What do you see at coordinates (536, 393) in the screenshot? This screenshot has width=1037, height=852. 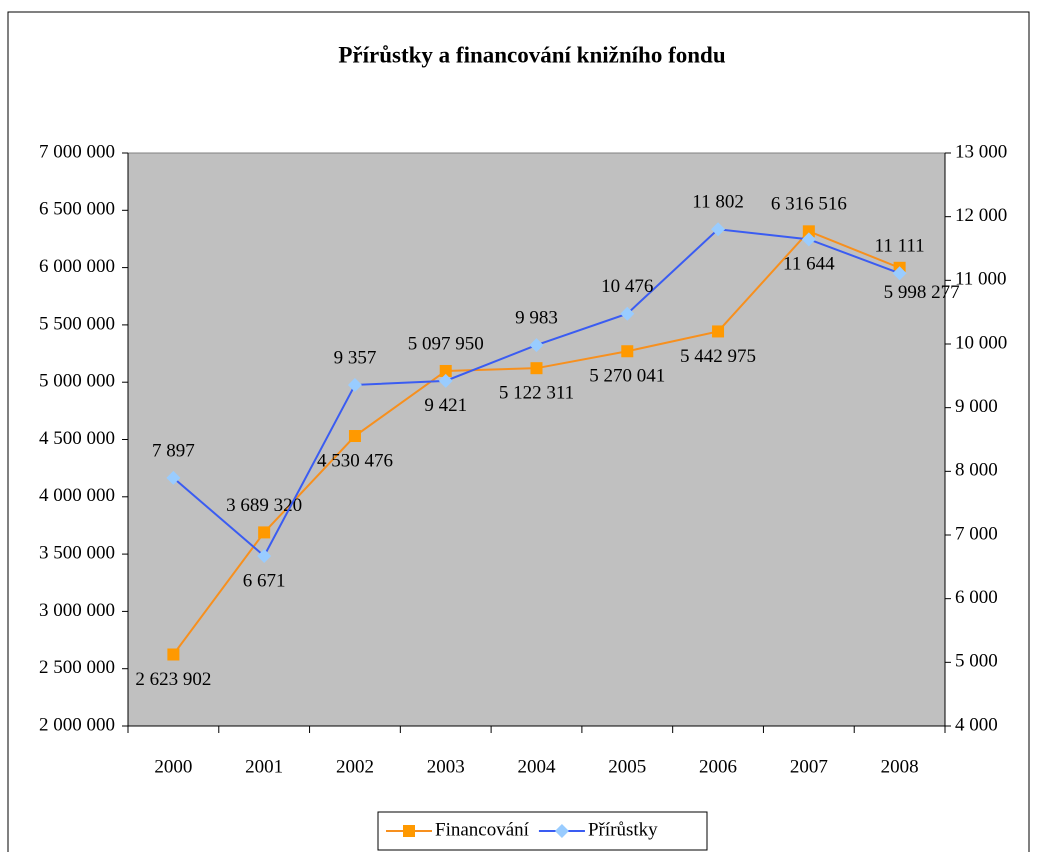 I see `data-label: 5 122 311` at bounding box center [536, 393].